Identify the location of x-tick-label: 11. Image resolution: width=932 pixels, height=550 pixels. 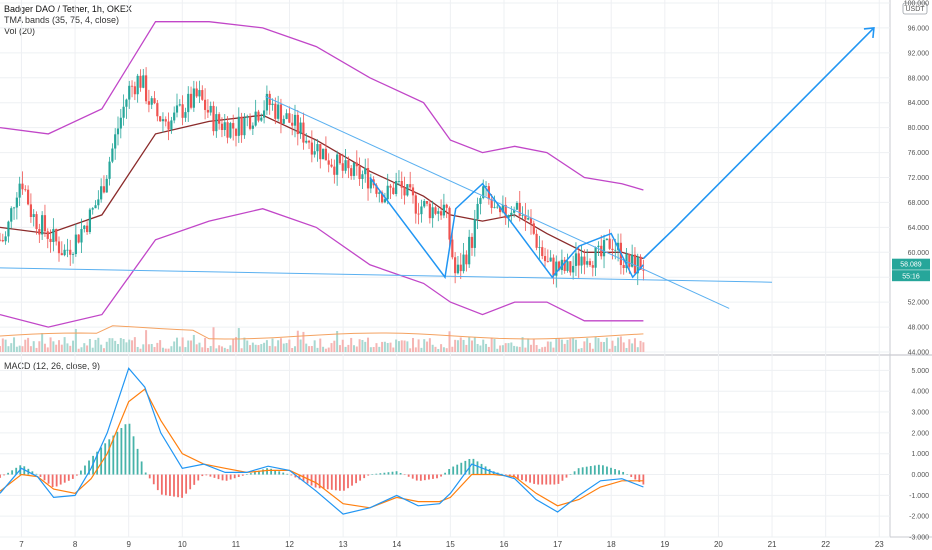
(236, 544).